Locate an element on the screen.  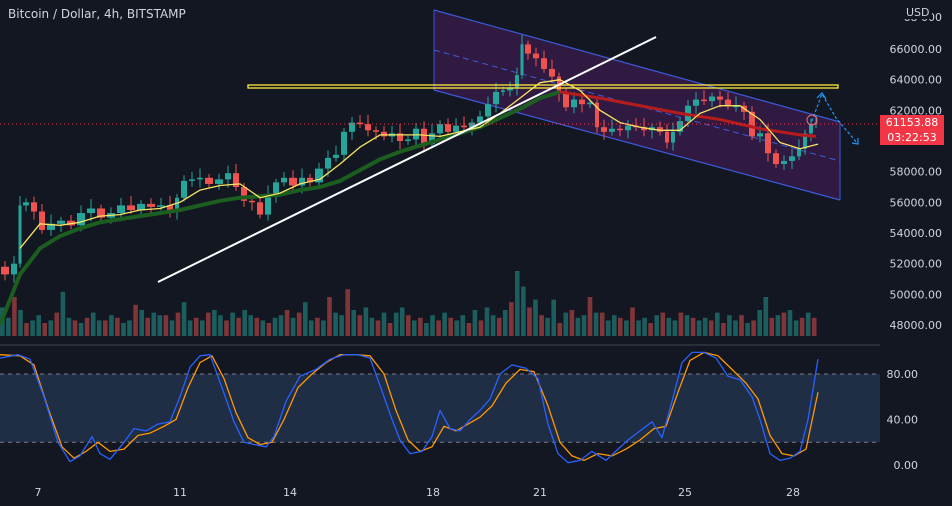
chart-title: Bitcoin / Dollar, 4h, BITSTAMP is located at coordinates (97, 14).